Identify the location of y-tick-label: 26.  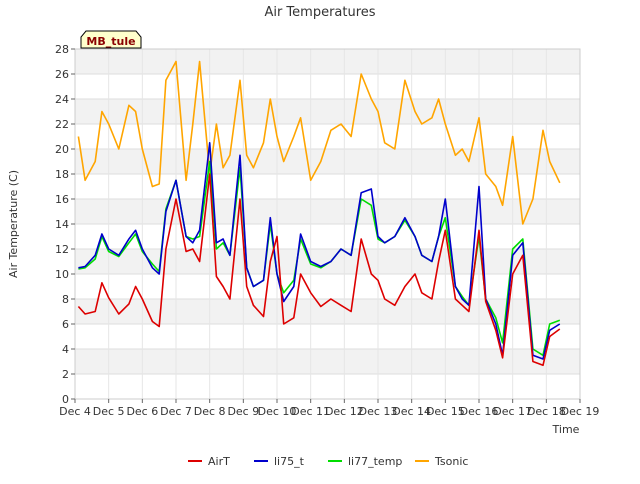
(62, 74).